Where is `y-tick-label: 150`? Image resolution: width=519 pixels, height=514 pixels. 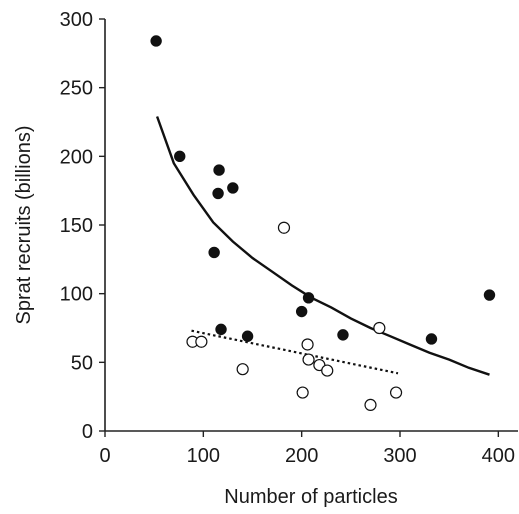
y-tick-label: 150 is located at coordinates (76, 226).